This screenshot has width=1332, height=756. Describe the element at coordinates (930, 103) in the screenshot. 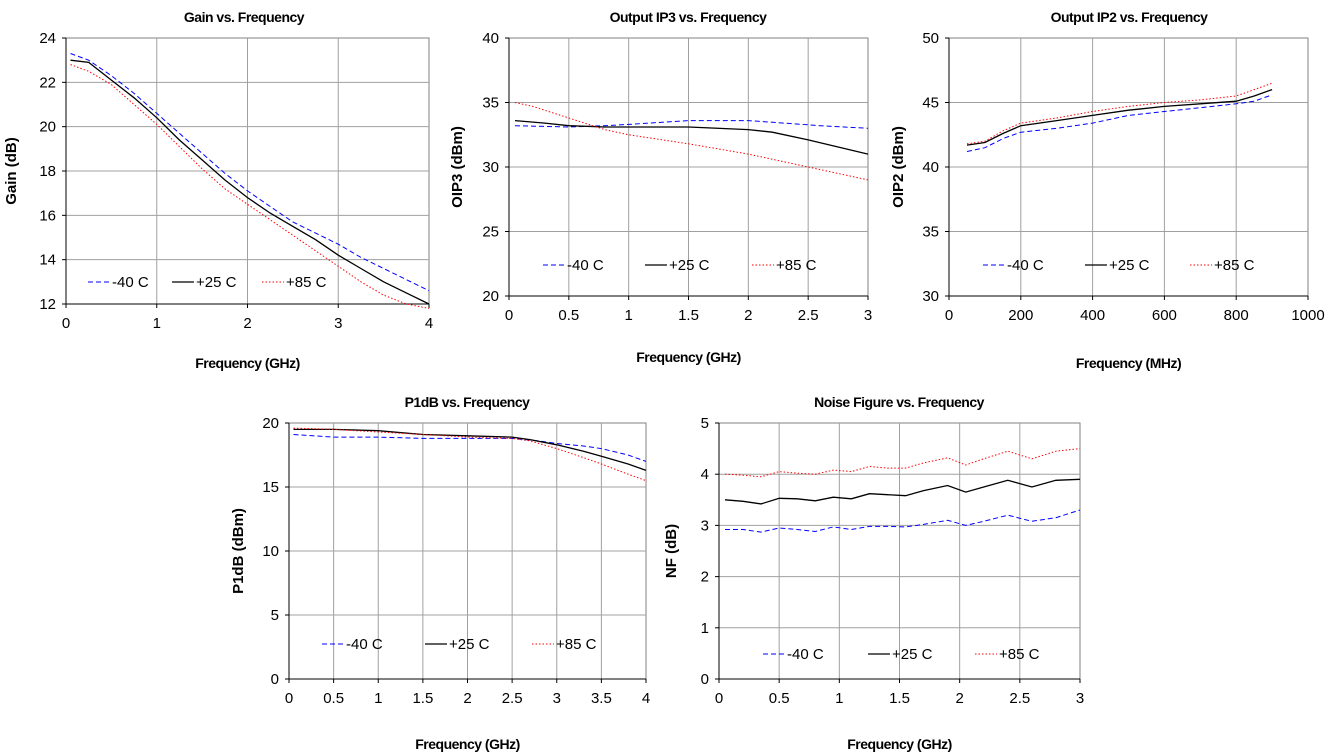

I see `y-tick-label: 45` at that location.